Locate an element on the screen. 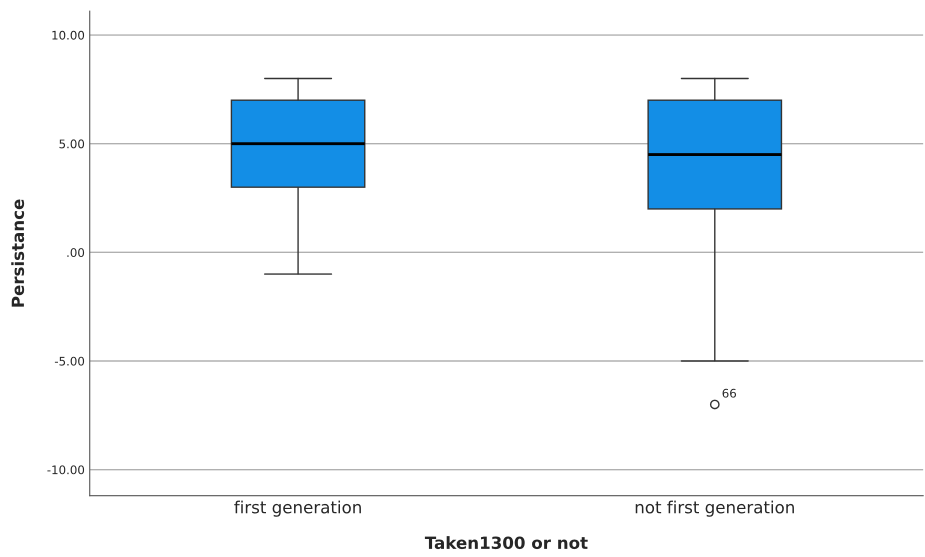  x-axis-title: Taken1300 or not is located at coordinates (506, 543).